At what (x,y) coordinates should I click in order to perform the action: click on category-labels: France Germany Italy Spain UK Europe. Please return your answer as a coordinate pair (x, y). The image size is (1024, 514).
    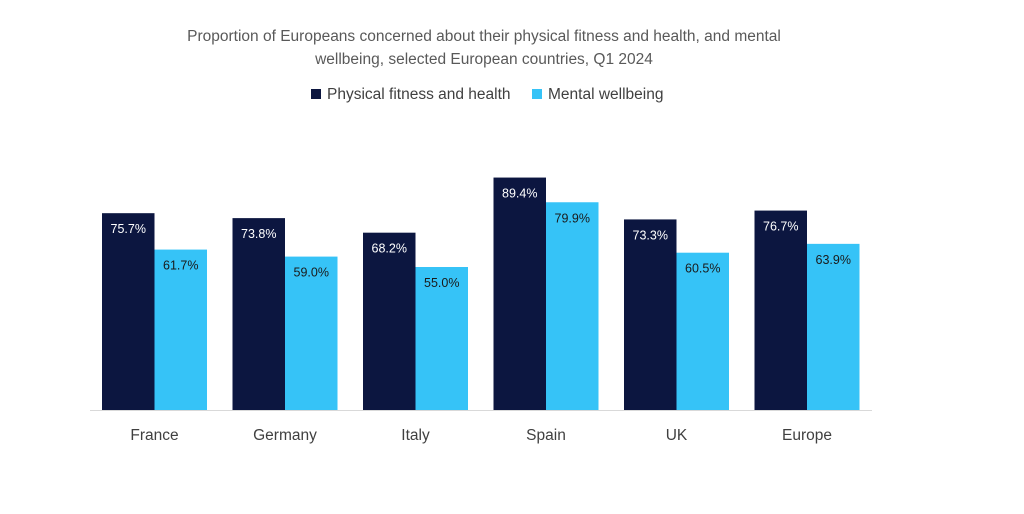
    Looking at the image, I should click on (481, 435).